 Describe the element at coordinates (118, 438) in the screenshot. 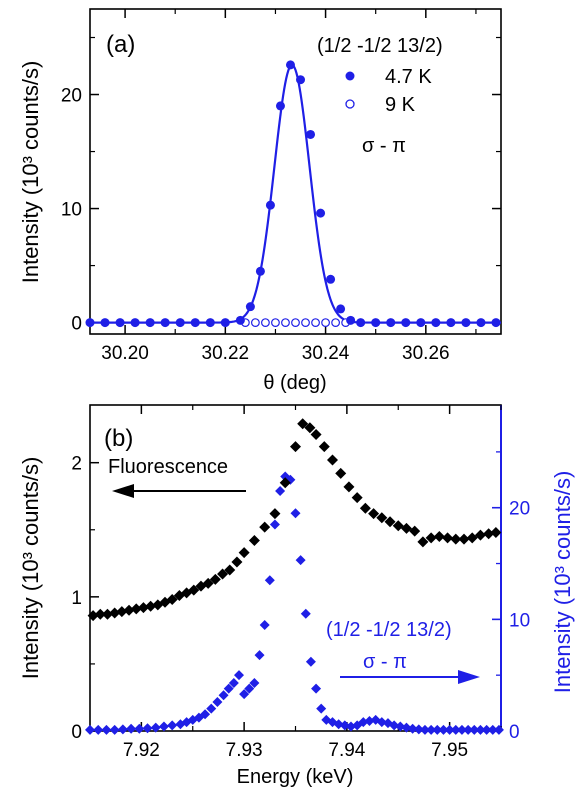

I see `panel-label-b: (b)` at that location.